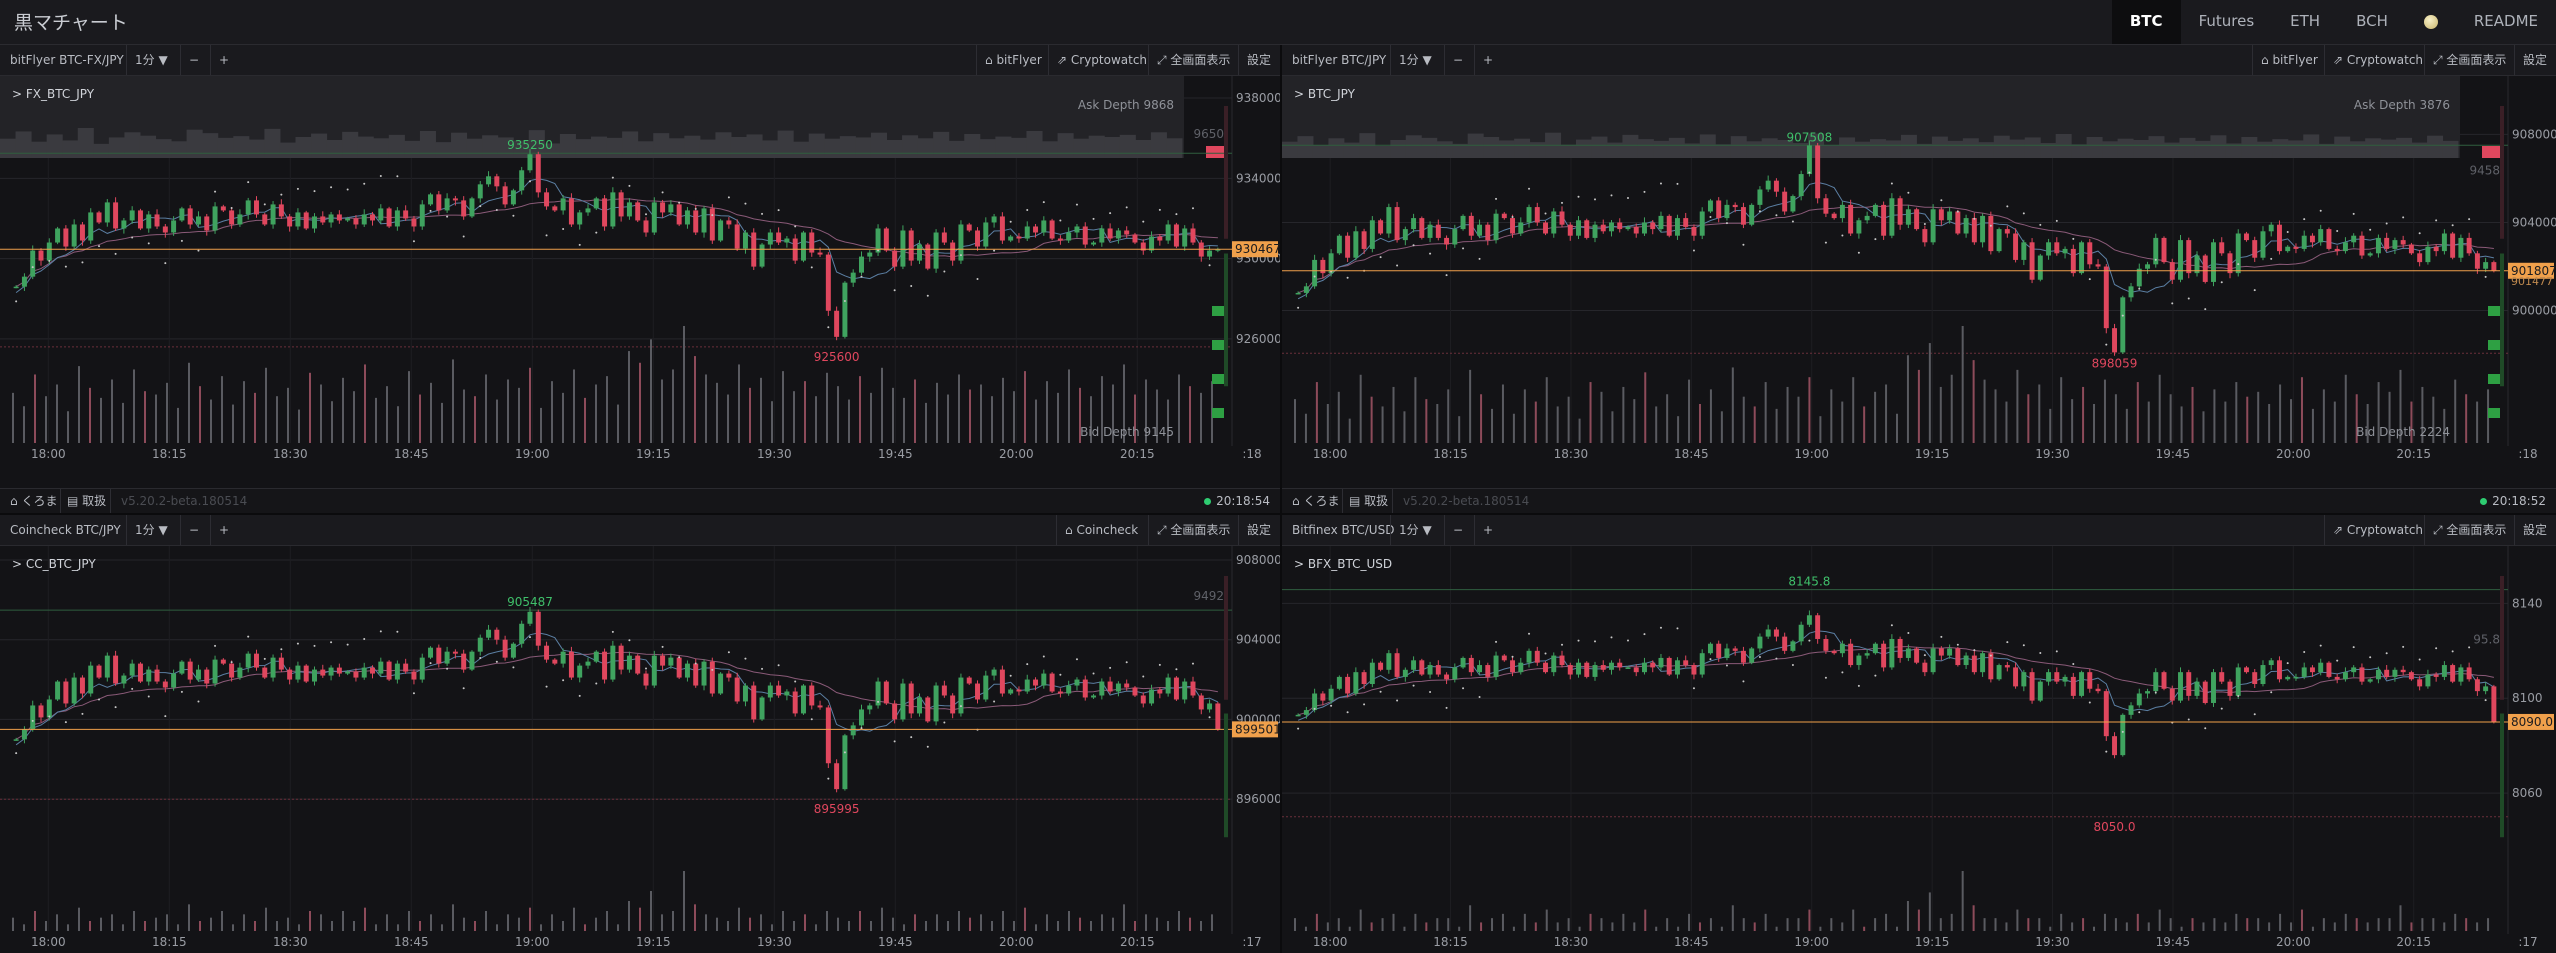 The height and width of the screenshot is (953, 2556). What do you see at coordinates (2146, 22) in the screenshot?
I see `tab-btc: BTC` at bounding box center [2146, 22].